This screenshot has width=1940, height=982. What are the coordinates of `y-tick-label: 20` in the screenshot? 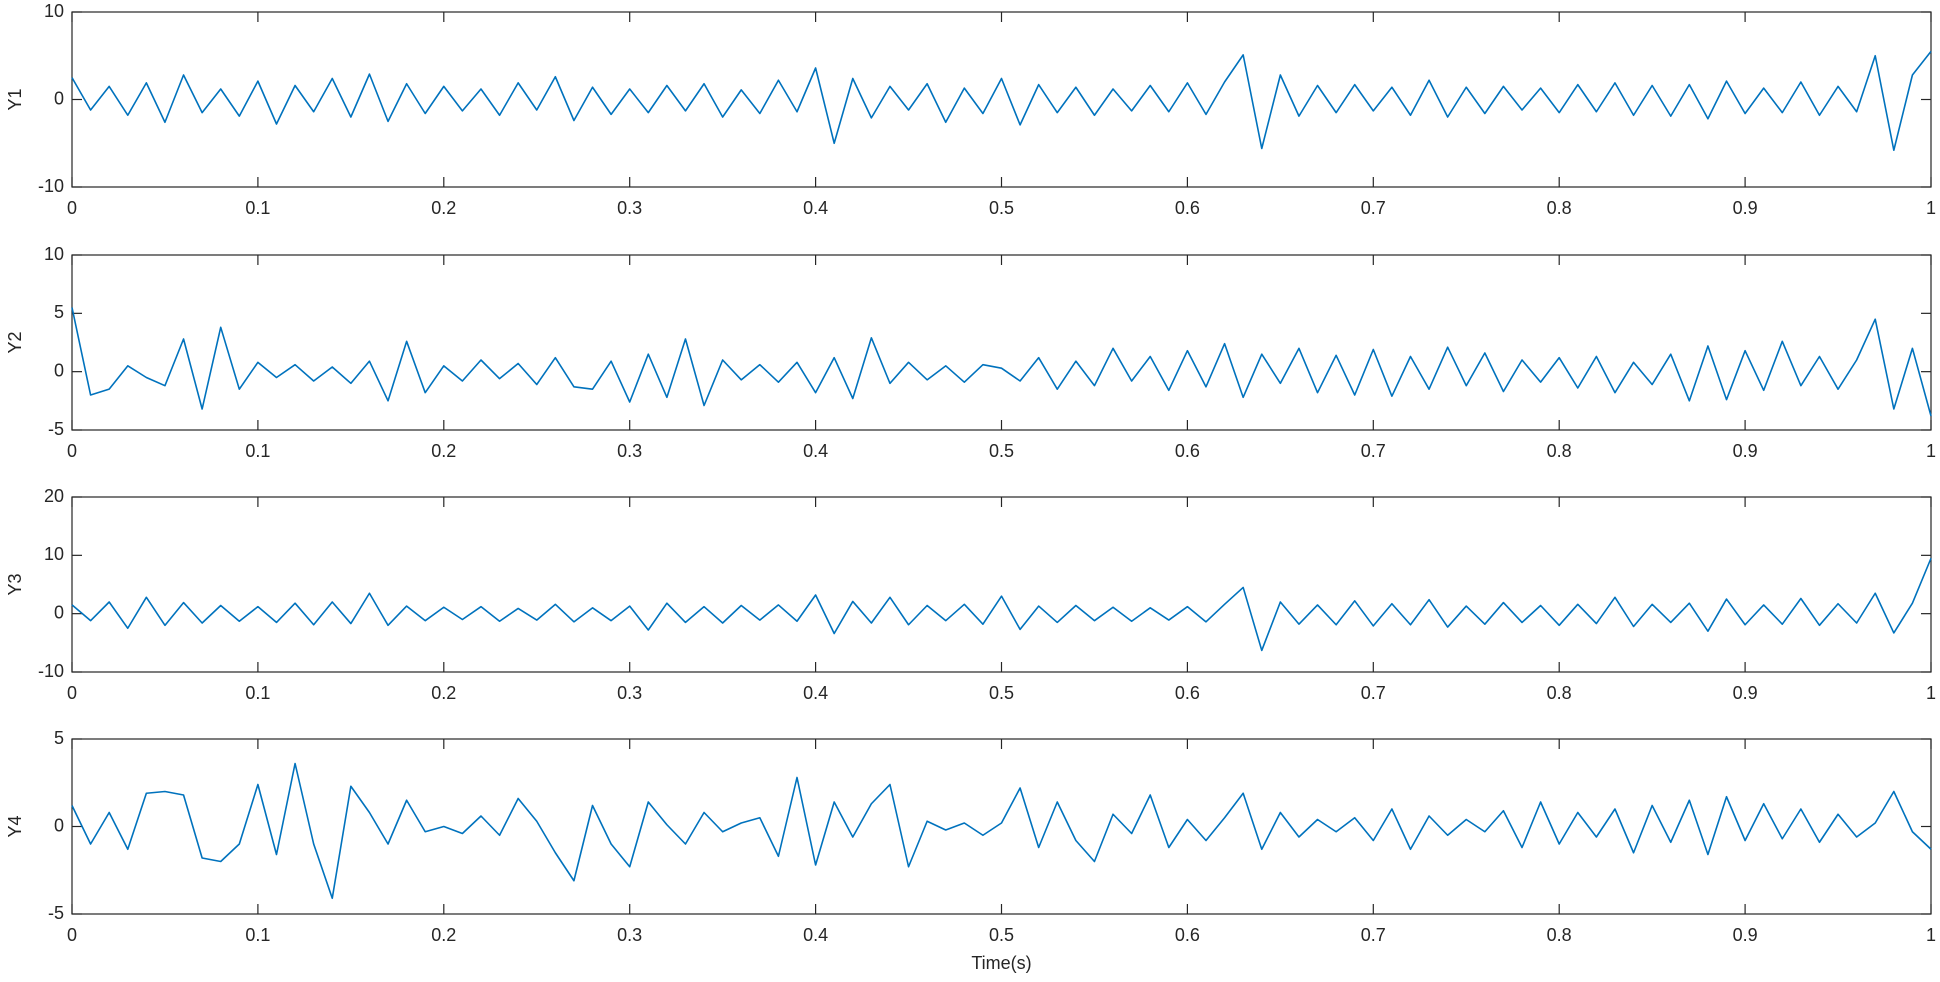 It's located at (54, 496).